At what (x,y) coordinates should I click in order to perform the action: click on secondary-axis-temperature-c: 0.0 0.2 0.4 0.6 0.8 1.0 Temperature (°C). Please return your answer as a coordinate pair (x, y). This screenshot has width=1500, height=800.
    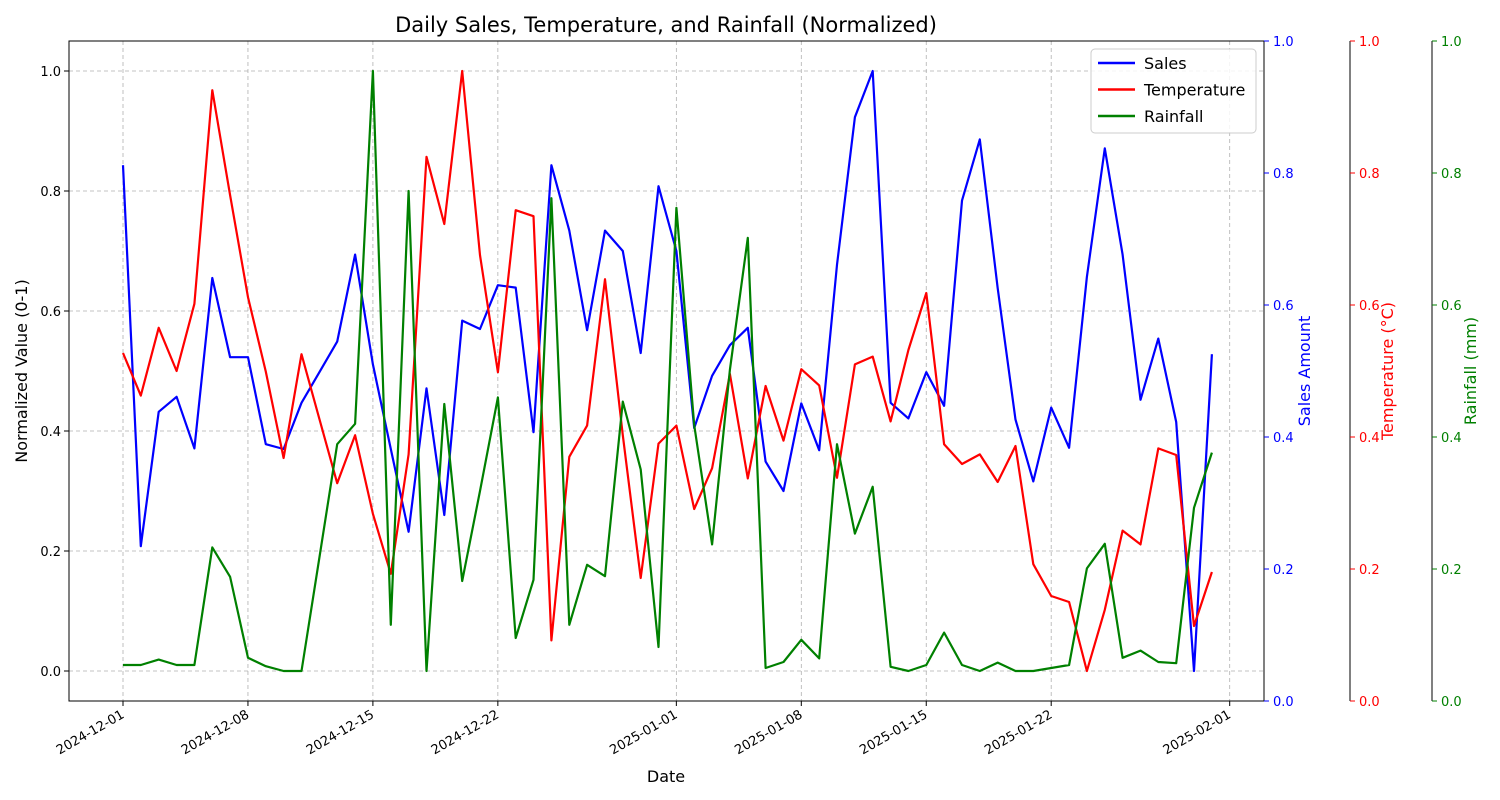
    Looking at the image, I should click on (1373, 372).